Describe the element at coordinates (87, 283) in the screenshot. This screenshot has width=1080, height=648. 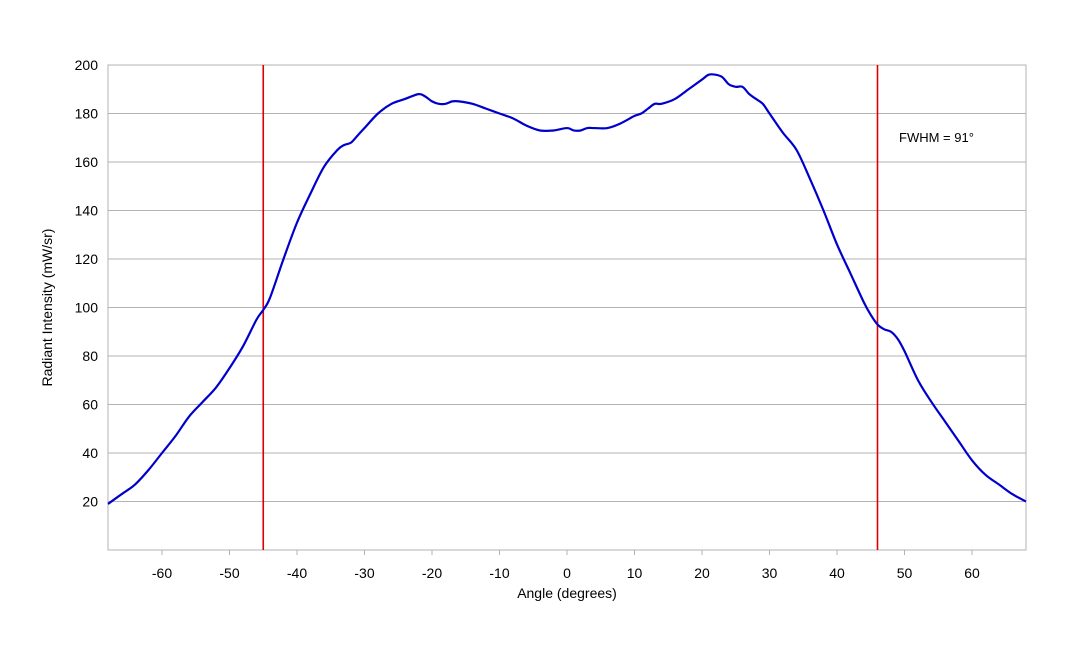
I see `y-axis-ticks: 20 40 60 80 100 120 140 160 180 200` at that location.